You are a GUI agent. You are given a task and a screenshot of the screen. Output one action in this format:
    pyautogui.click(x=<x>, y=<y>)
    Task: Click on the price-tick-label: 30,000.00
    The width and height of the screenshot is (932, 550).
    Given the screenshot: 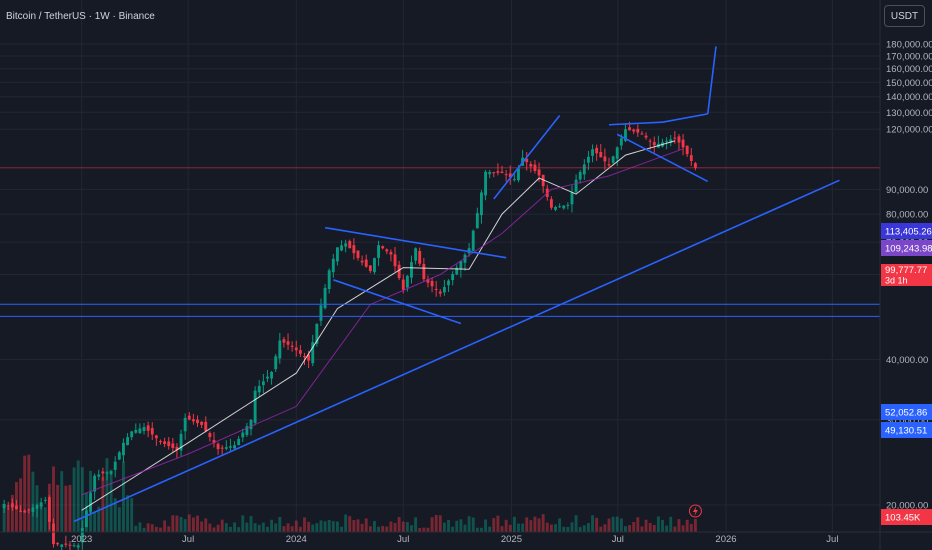 What is the action you would take?
    pyautogui.click(x=907, y=420)
    